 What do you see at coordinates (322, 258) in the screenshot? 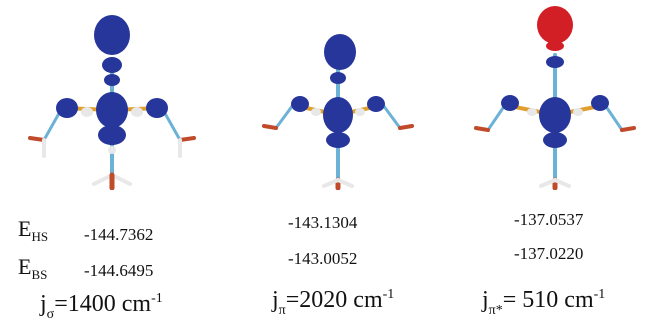
I see `panel2-ebs-value: -143.0052` at bounding box center [322, 258].